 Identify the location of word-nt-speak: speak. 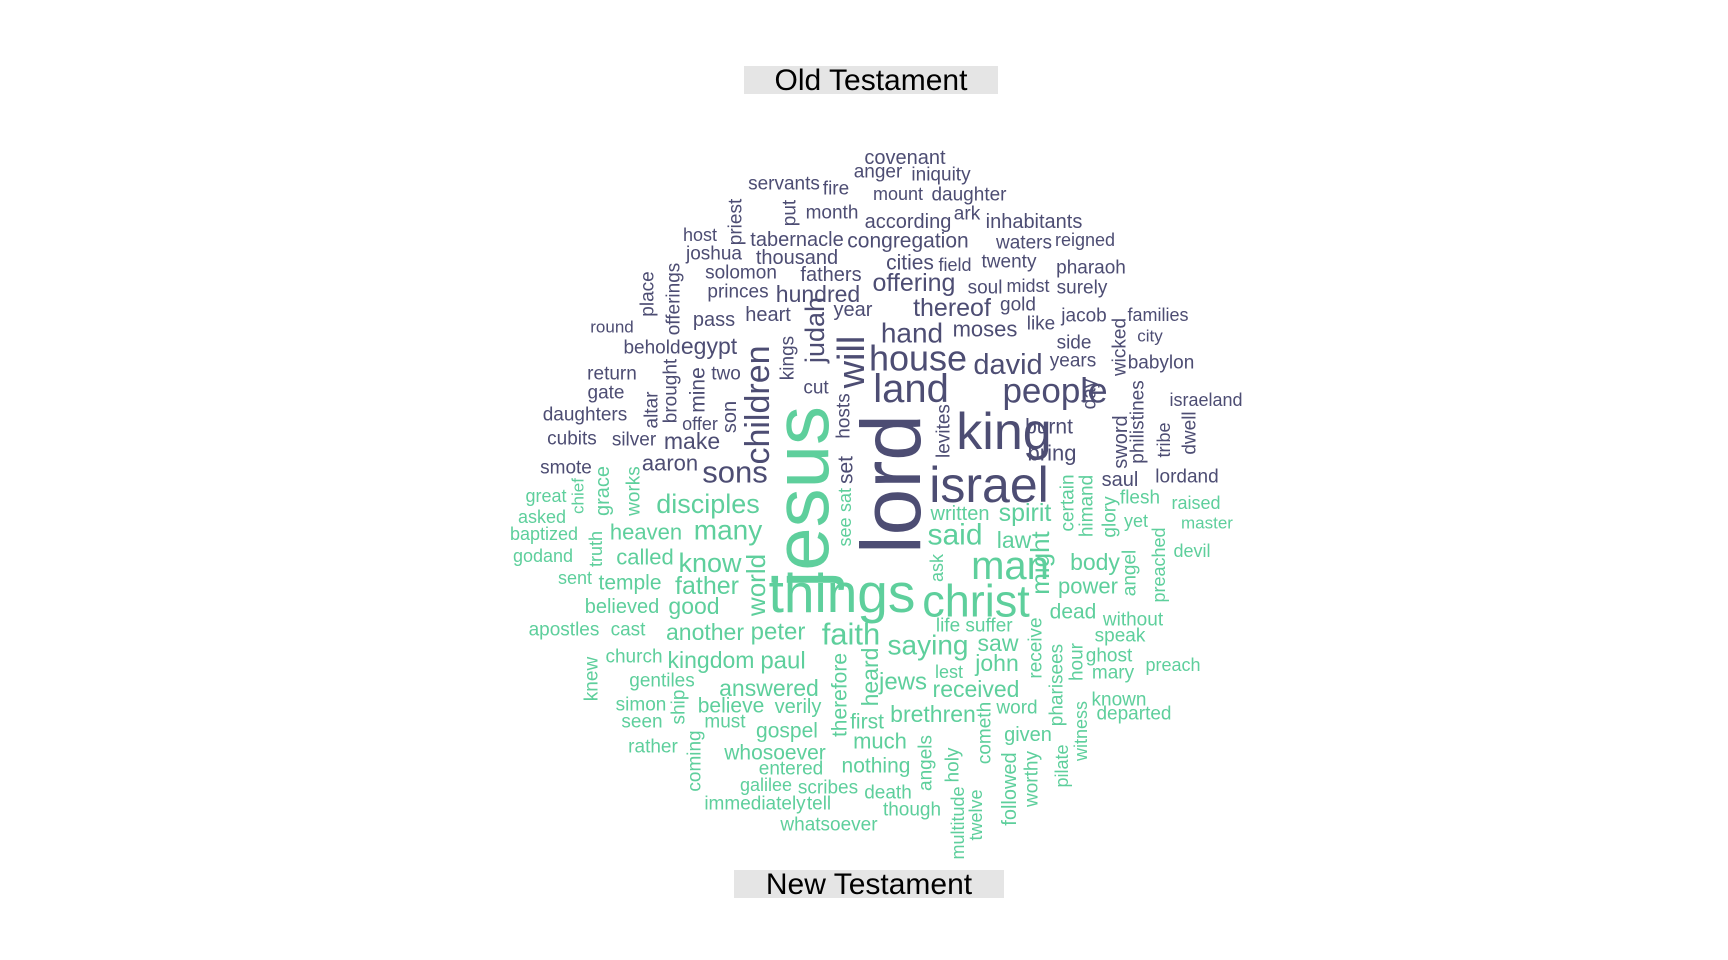
(1120, 636).